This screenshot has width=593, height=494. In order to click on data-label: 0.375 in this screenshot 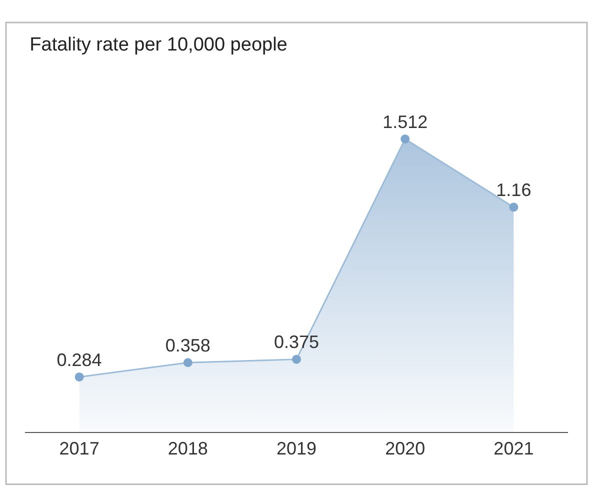, I will do `click(297, 342)`.